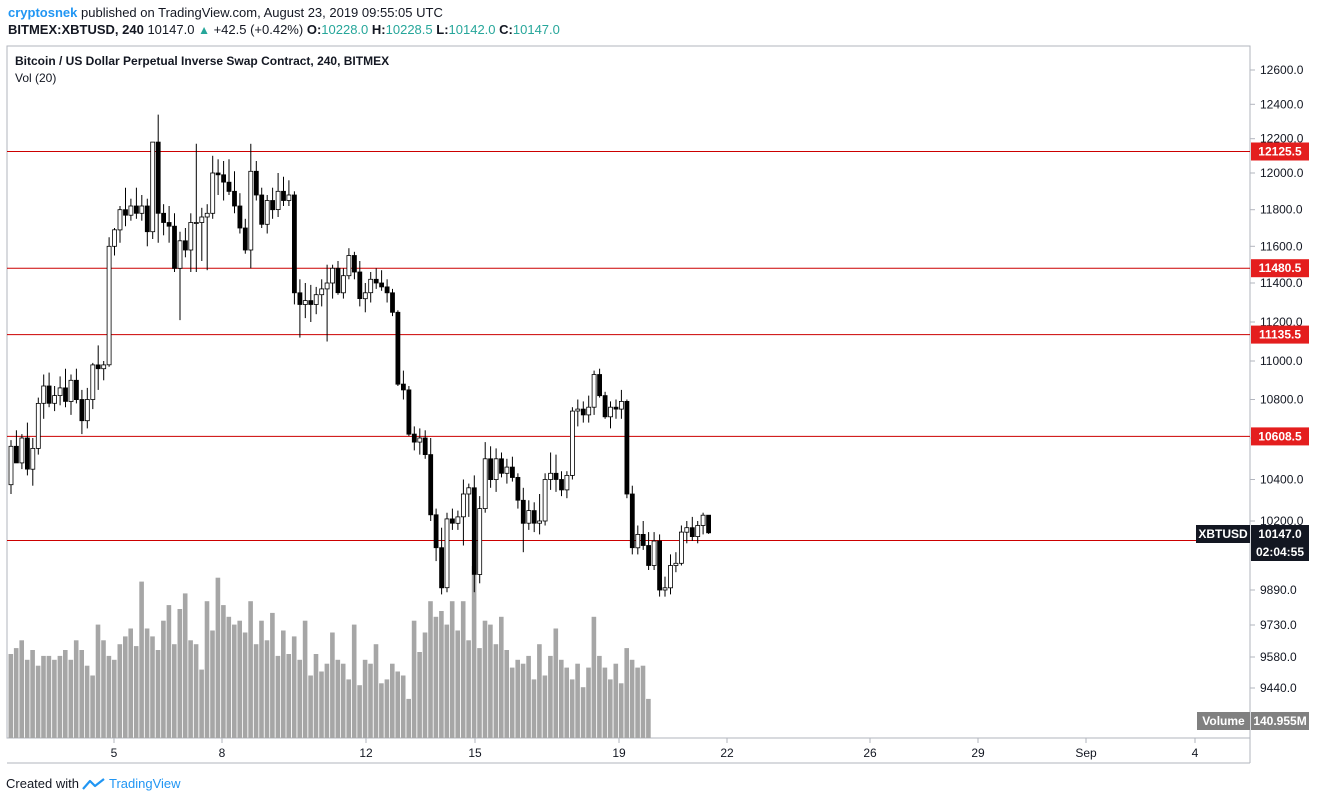 The width and height of the screenshot is (1325, 802). Describe the element at coordinates (366, 753) in the screenshot. I see `time-axis-label: 12` at that location.